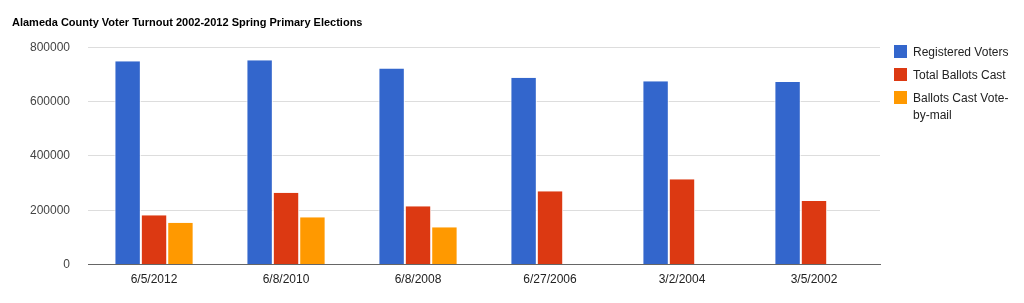  What do you see at coordinates (550, 279) in the screenshot?
I see `x-tick-label: 6/27/2006` at bounding box center [550, 279].